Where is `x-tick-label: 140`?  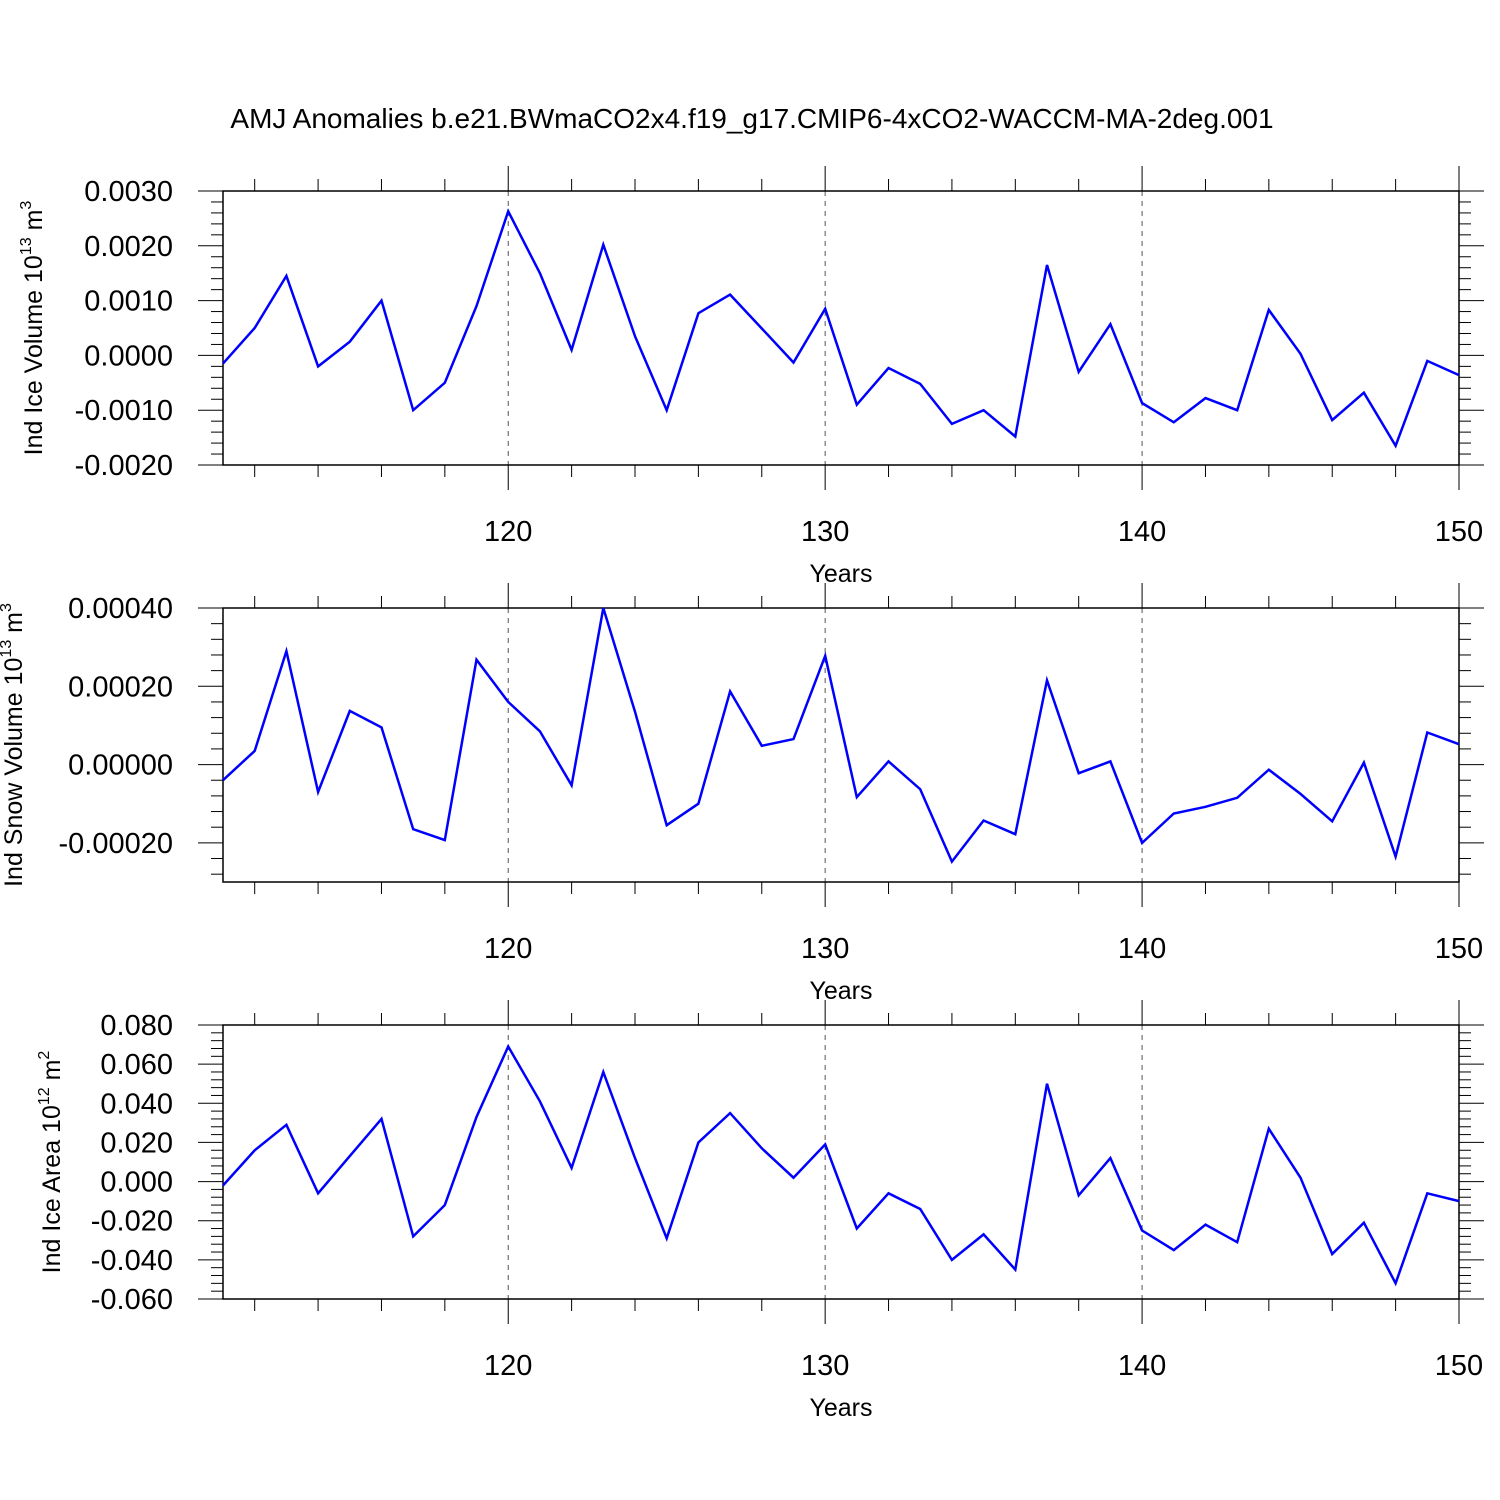
x-tick-label: 140 is located at coordinates (1142, 532).